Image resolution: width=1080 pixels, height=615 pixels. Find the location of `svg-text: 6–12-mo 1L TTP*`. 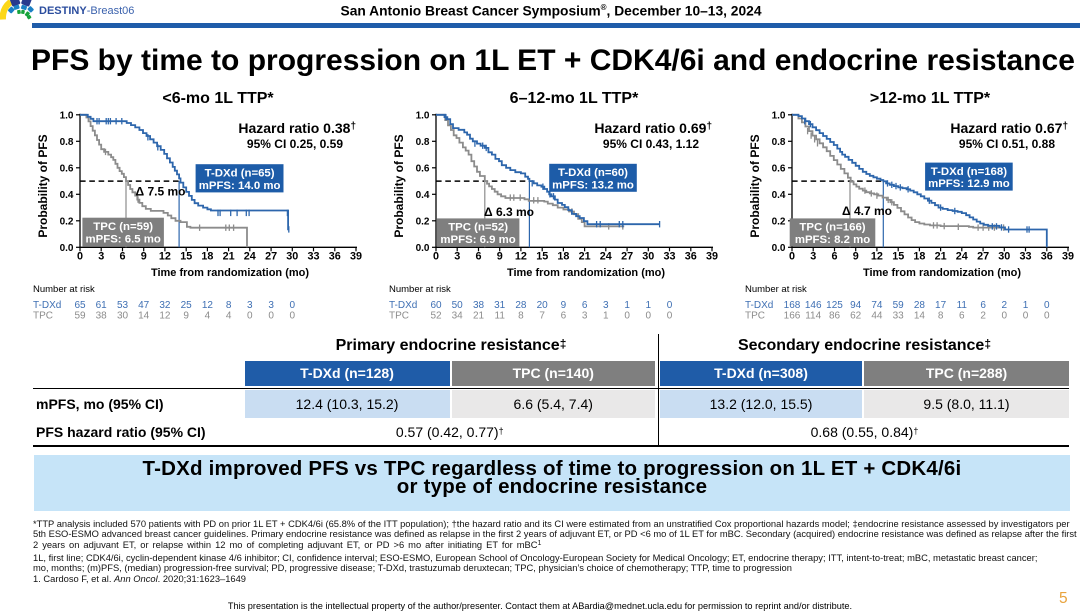

svg-text: 6–12-mo 1L TTP* is located at coordinates (574, 98).